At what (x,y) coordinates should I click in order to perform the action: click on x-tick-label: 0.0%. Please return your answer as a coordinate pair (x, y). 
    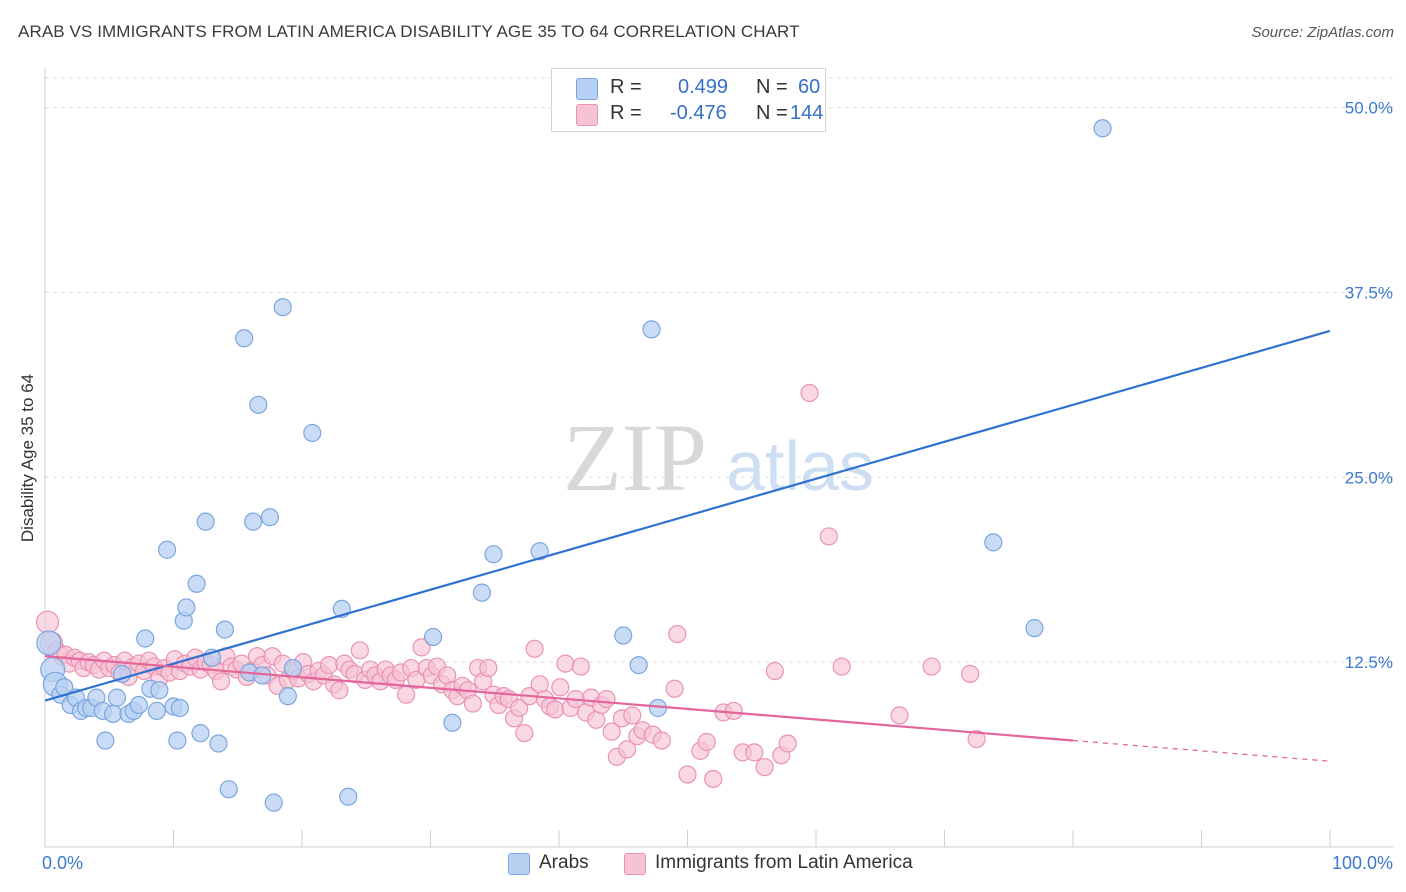
    Looking at the image, I should click on (62, 863).